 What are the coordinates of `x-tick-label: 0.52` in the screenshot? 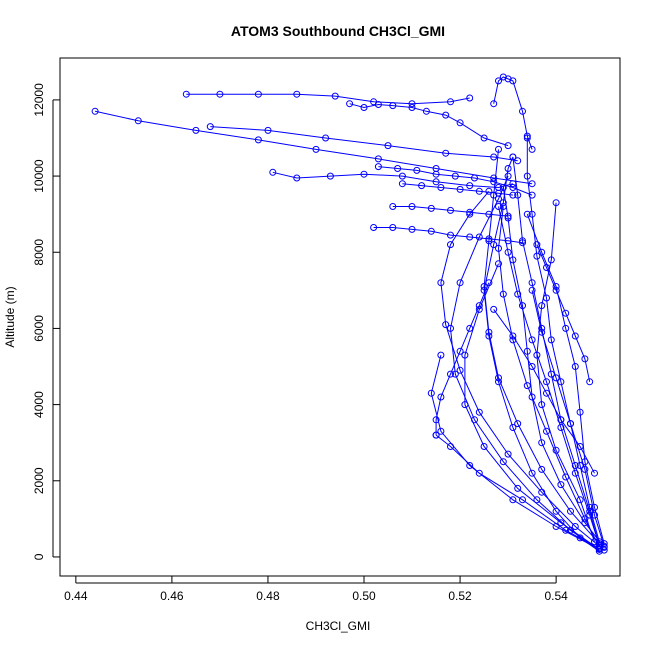 It's located at (460, 596).